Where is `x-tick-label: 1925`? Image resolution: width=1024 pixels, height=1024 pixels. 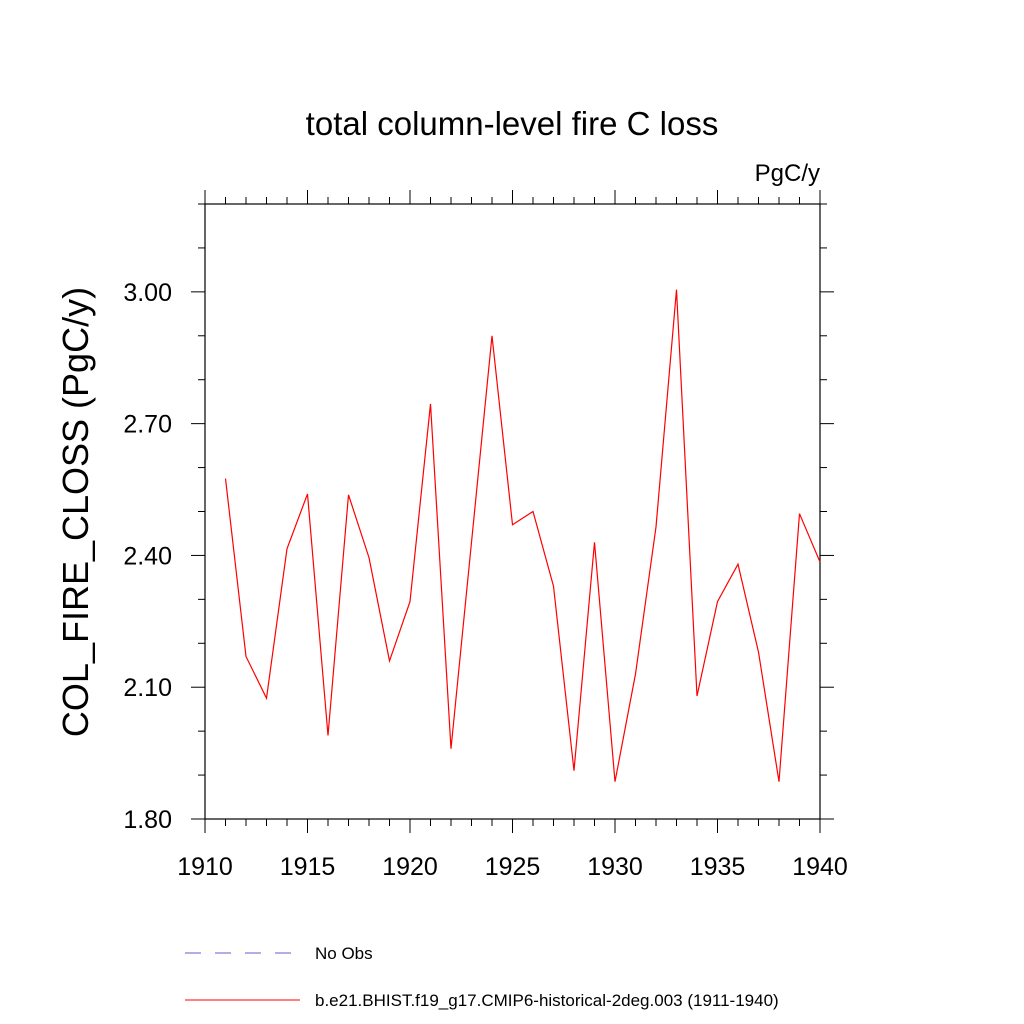
x-tick-label: 1925 is located at coordinates (513, 867).